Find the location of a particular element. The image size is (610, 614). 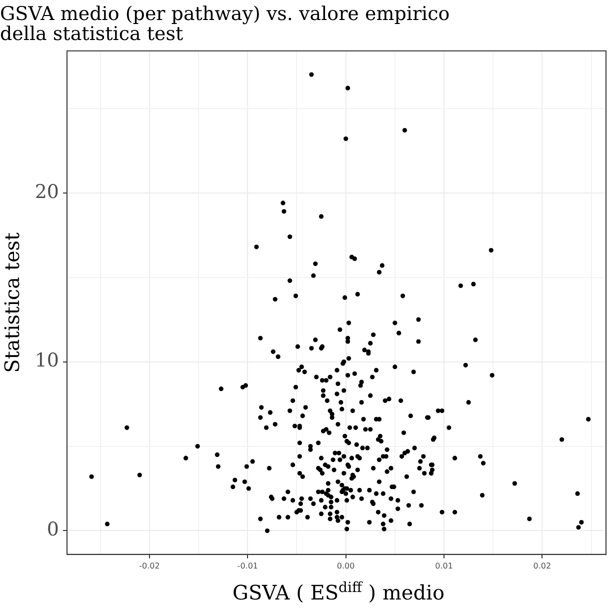

x-axis-title: GSVA ( ES$^{diff}$ ) medio is located at coordinates (339, 592).